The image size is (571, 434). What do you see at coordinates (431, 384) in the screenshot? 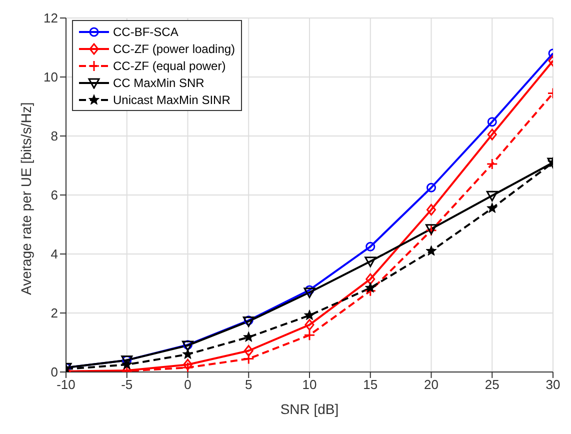
I see `x-tick-label: 20` at bounding box center [431, 384].